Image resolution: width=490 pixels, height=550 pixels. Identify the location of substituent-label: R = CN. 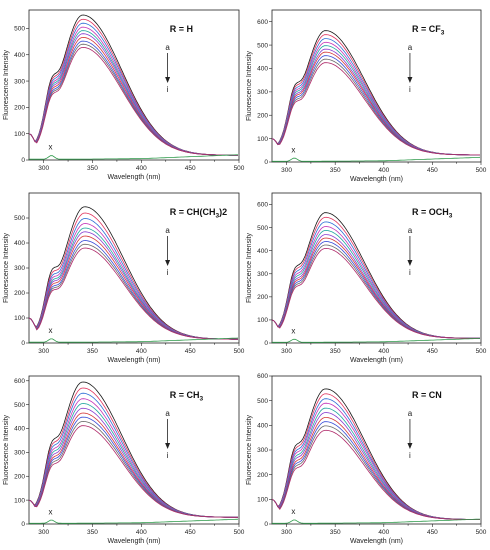
(427, 395).